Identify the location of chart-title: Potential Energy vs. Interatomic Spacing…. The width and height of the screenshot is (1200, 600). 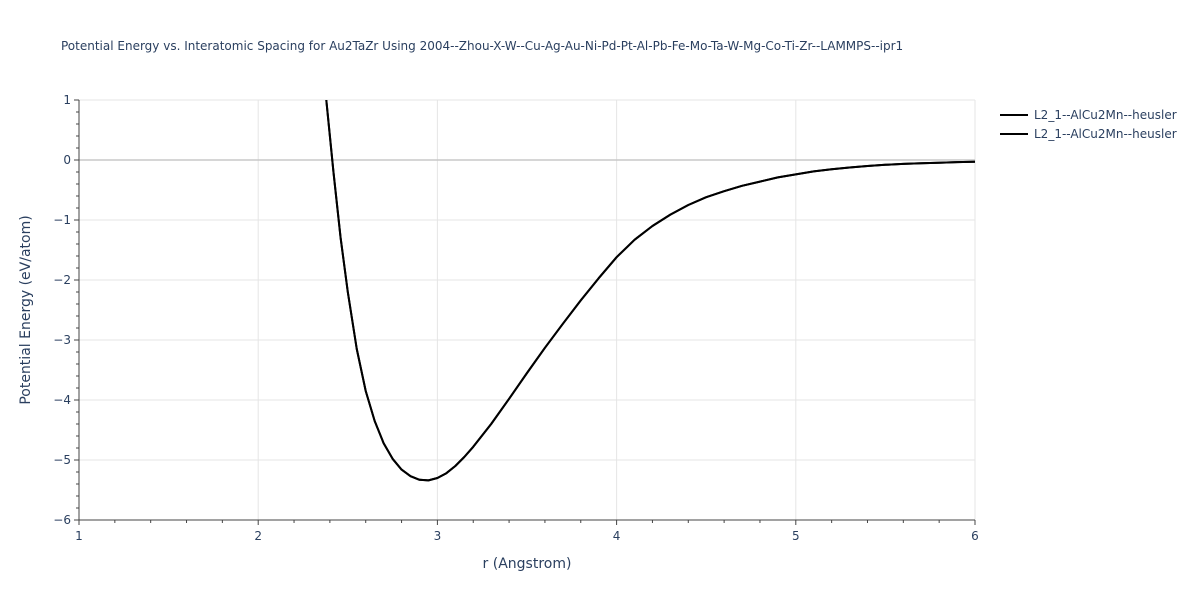
(482, 46).